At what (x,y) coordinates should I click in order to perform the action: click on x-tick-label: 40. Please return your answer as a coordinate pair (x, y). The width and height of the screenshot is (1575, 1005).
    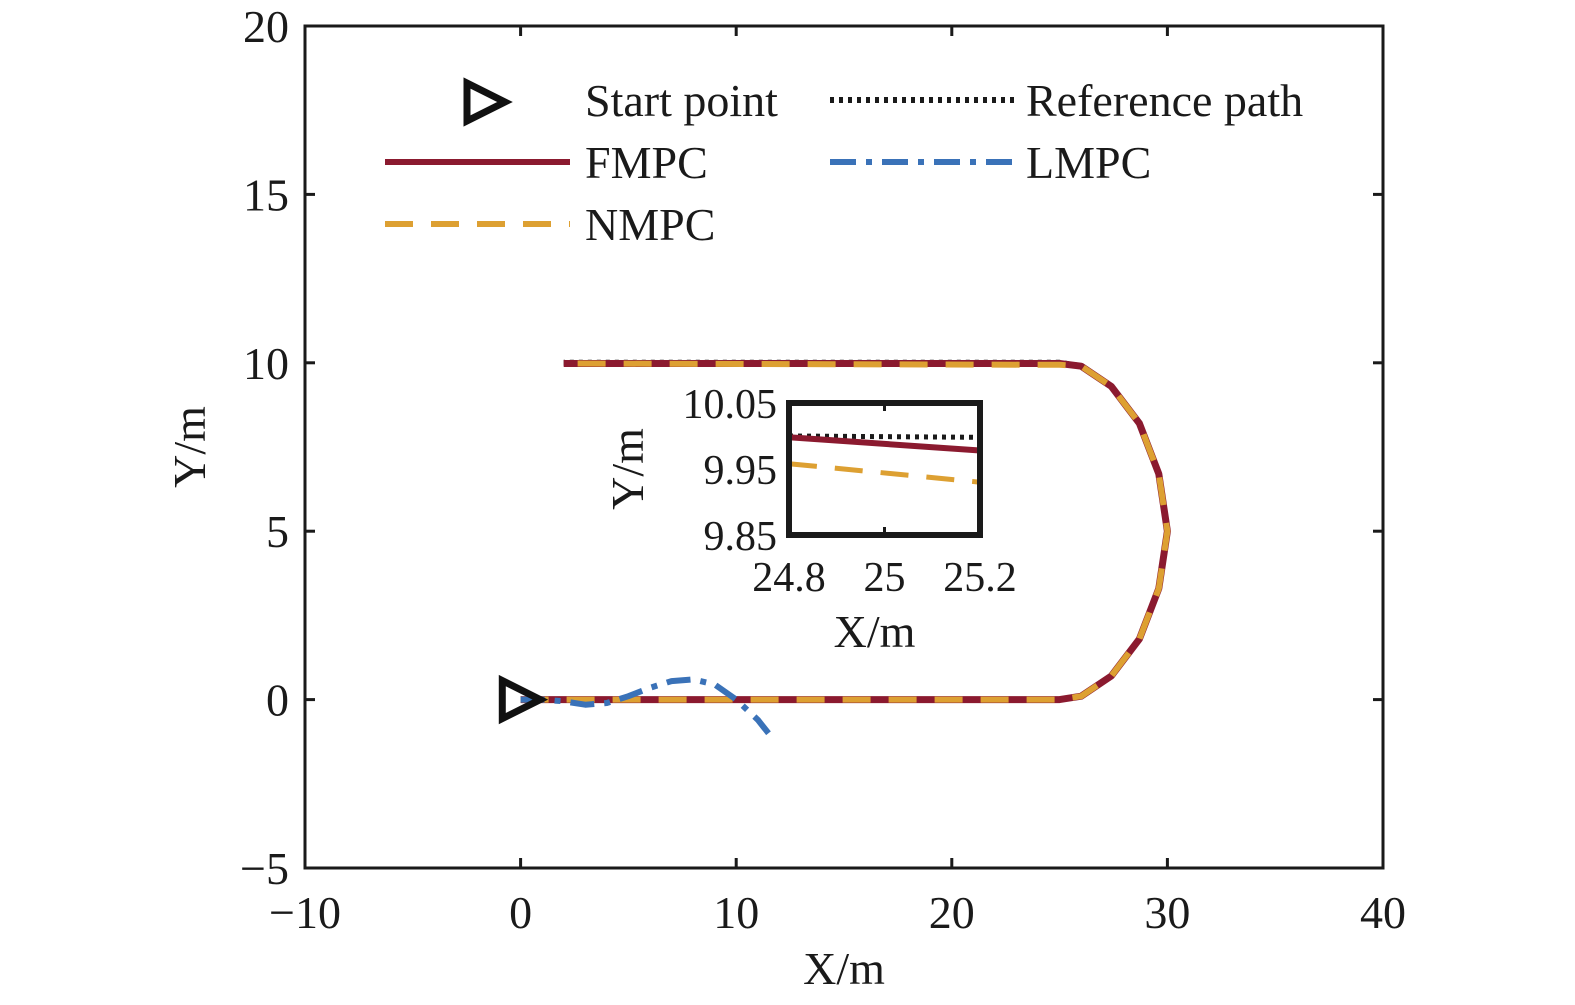
    Looking at the image, I should click on (1383, 912).